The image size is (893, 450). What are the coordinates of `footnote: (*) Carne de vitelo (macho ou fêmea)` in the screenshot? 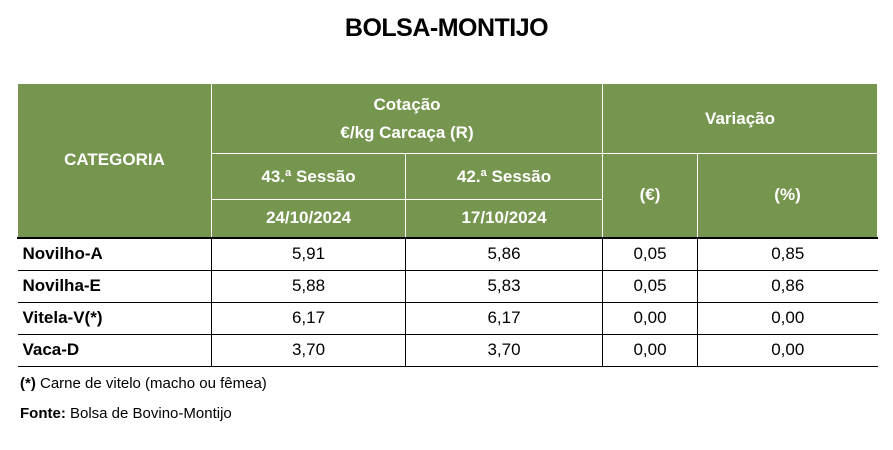 It's located at (143, 383).